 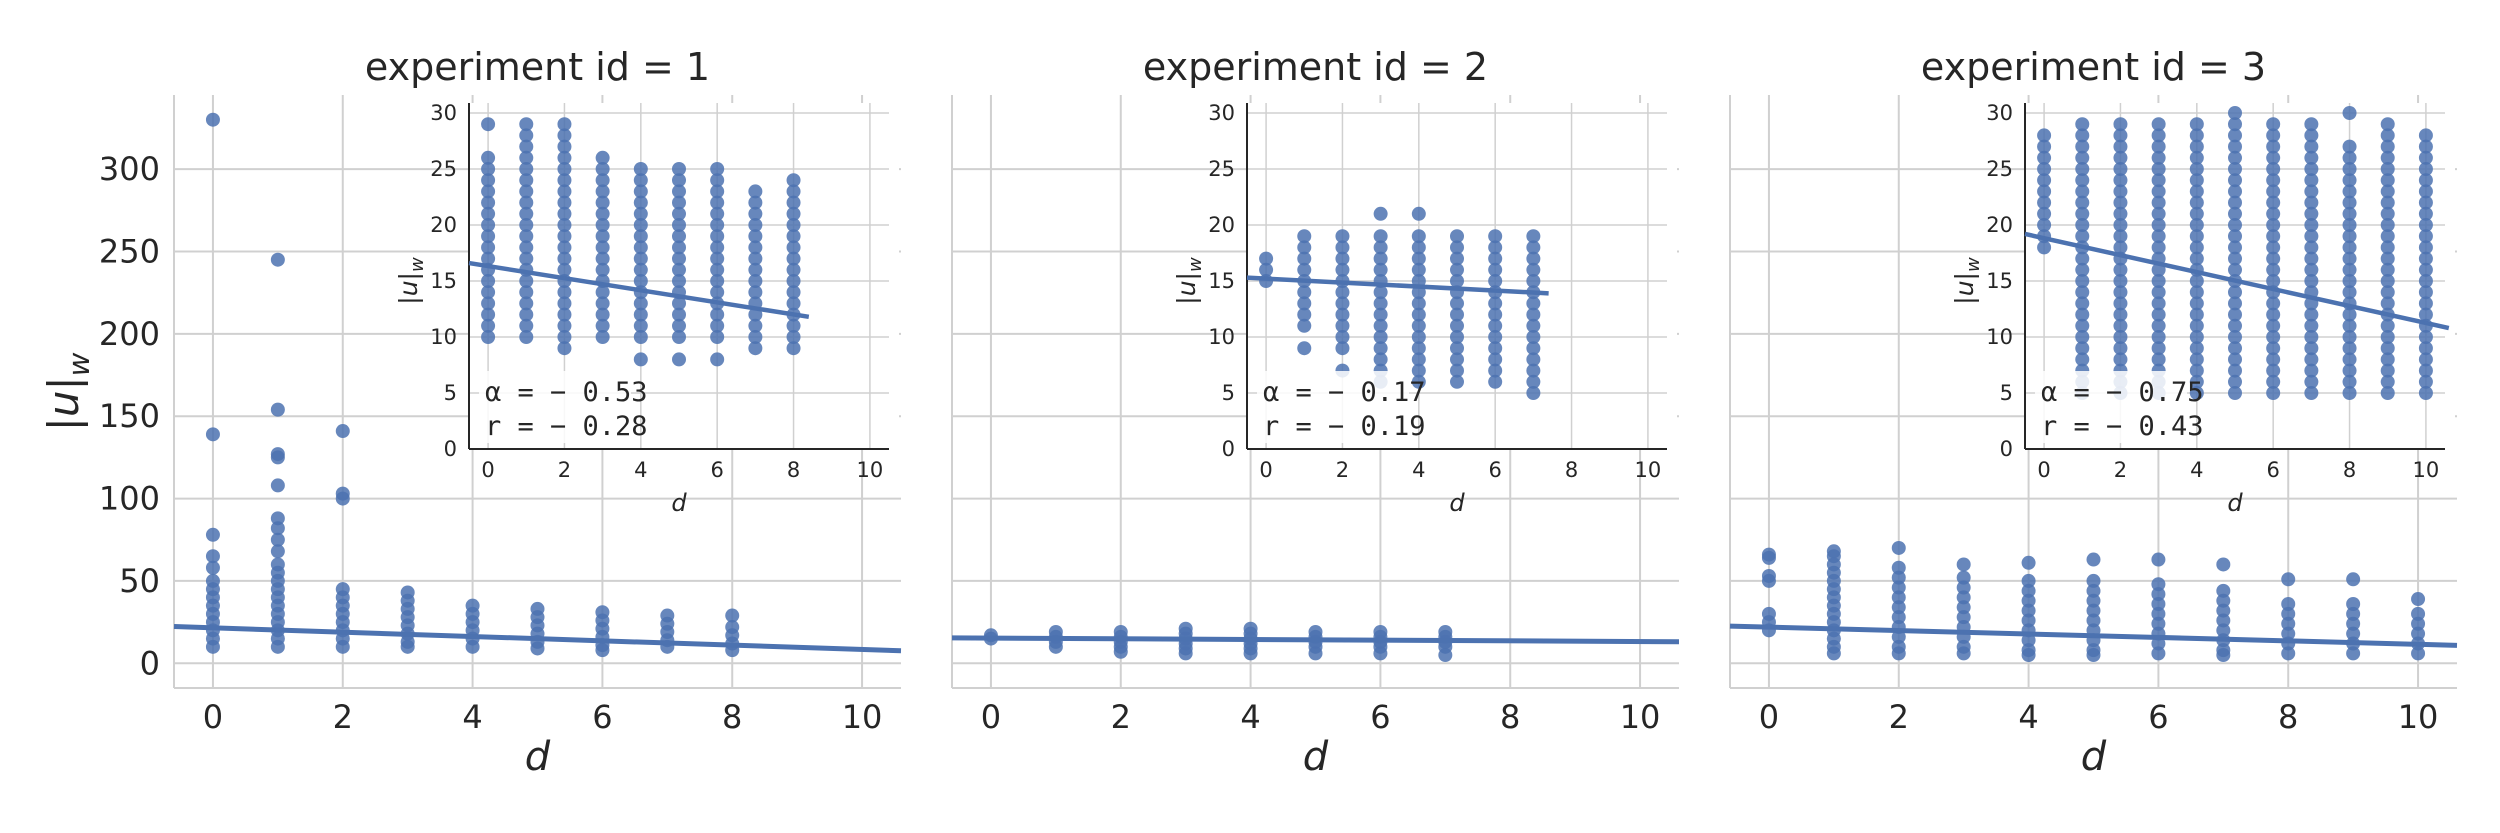 I want to click on inset-x-tick-label: 8, so click(x=1571, y=470).